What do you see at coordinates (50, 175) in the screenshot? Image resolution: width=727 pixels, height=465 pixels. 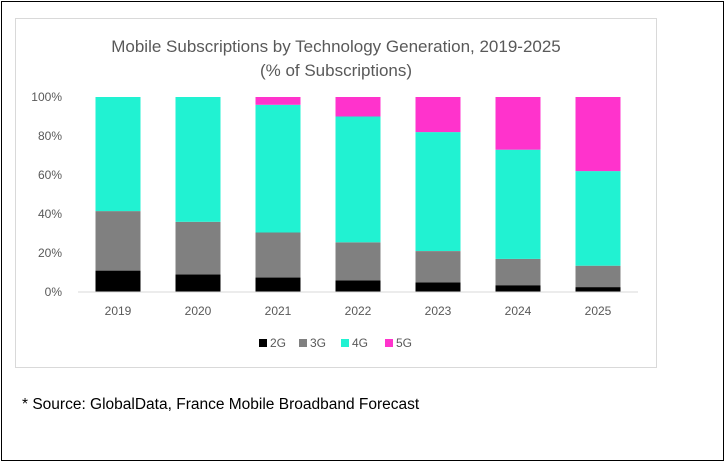 I see `y-tick-label: 60%` at bounding box center [50, 175].